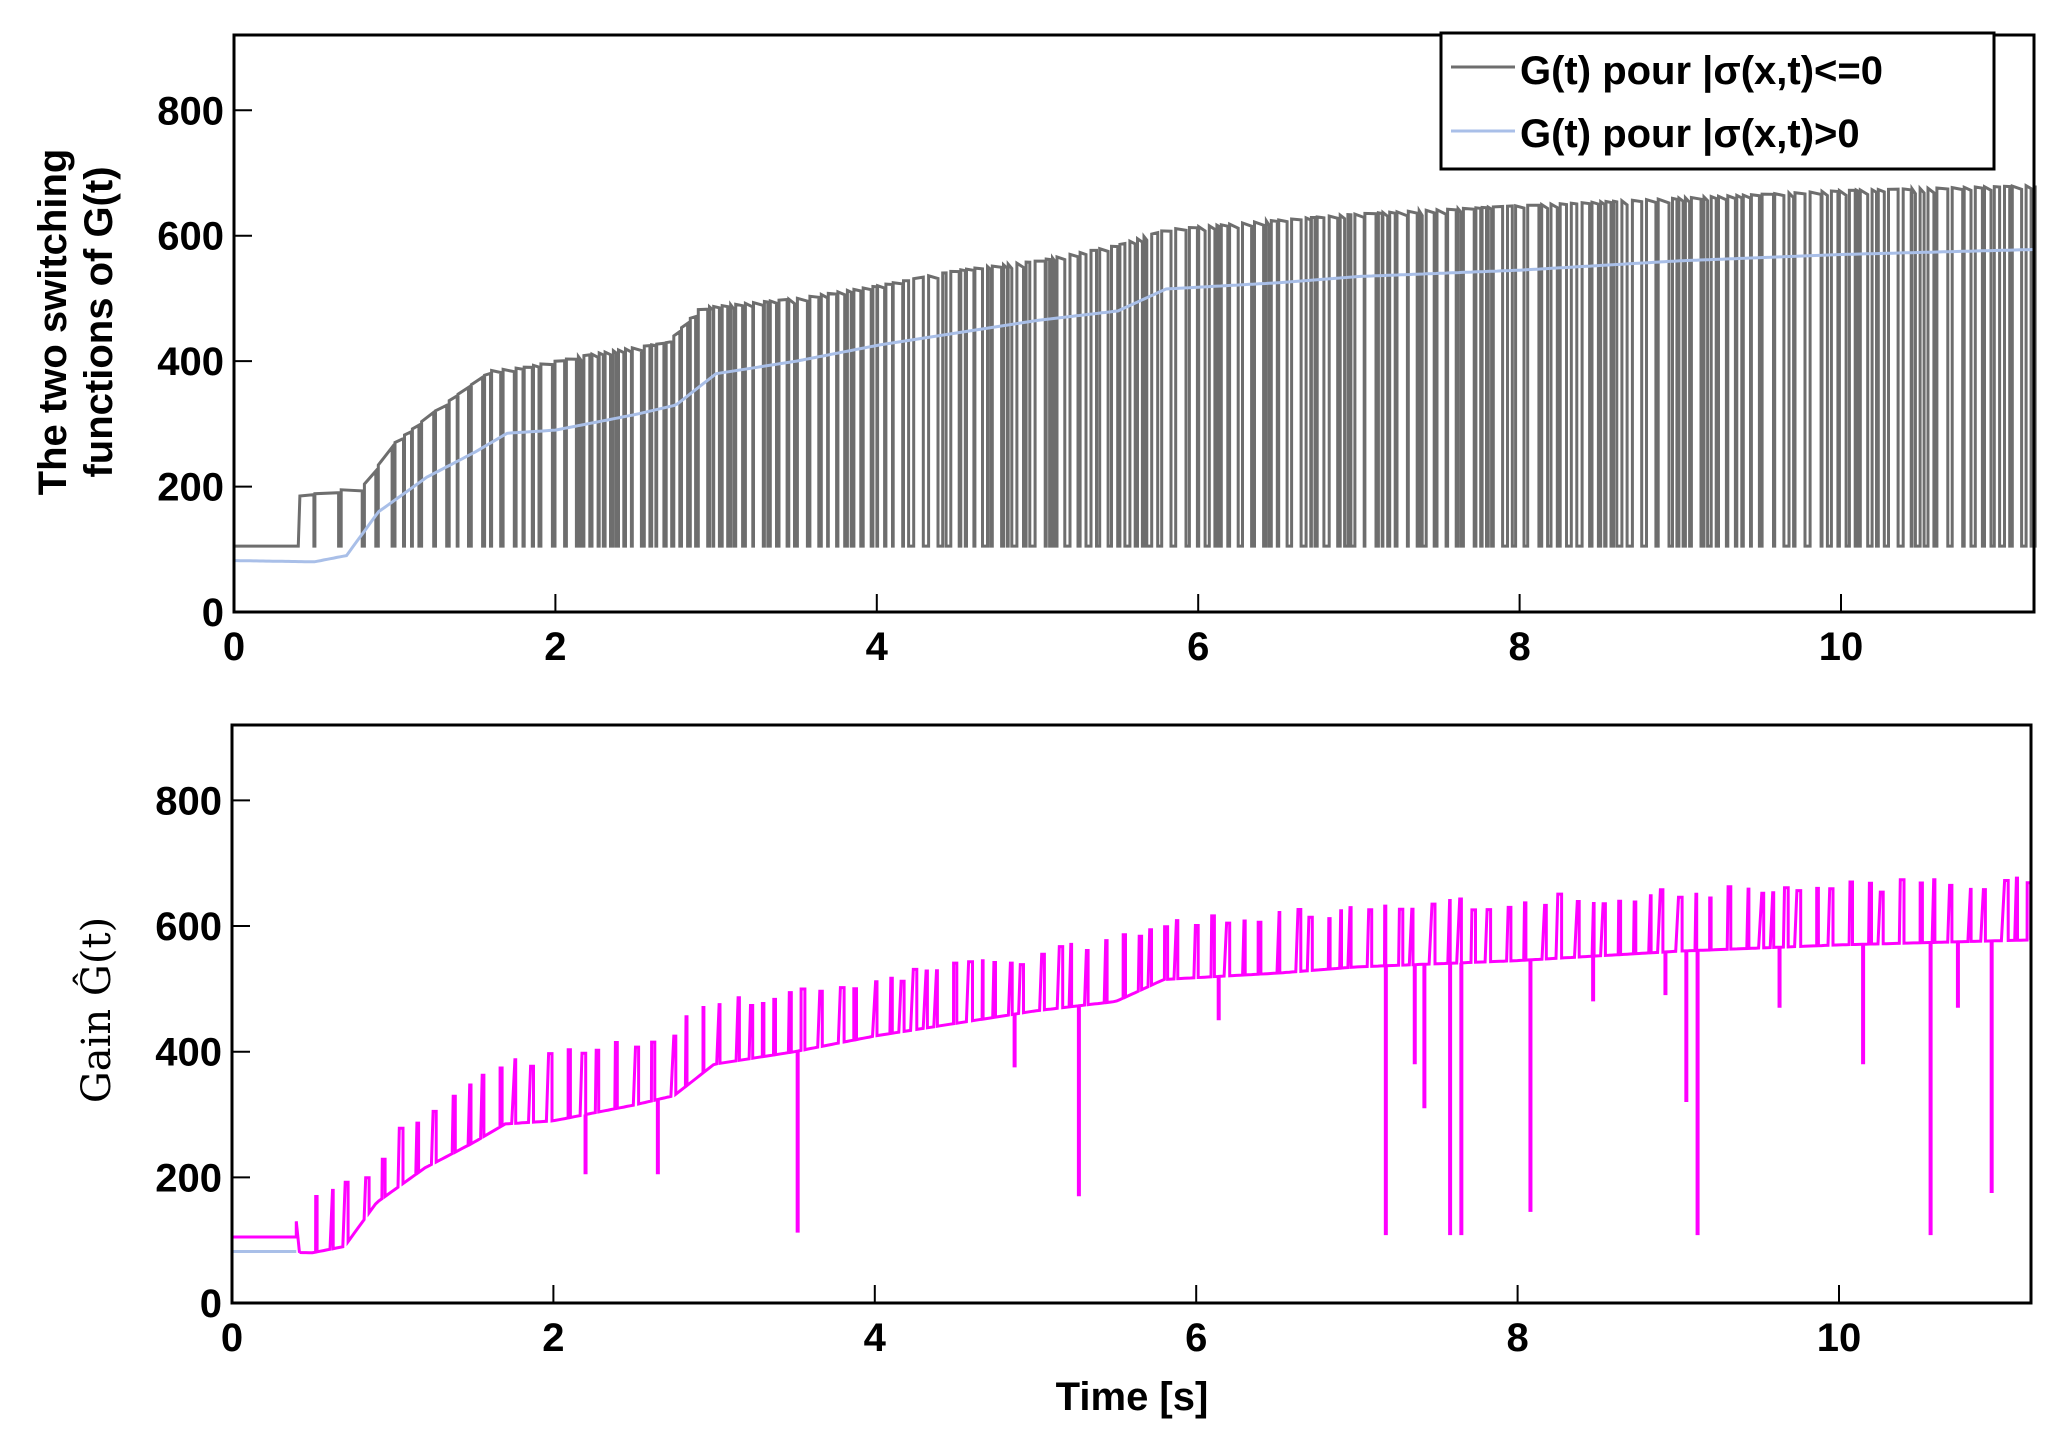 This screenshot has height=1443, width=2067. I want to click on top-ylabel-line-1: The two switching, so click(53, 322).